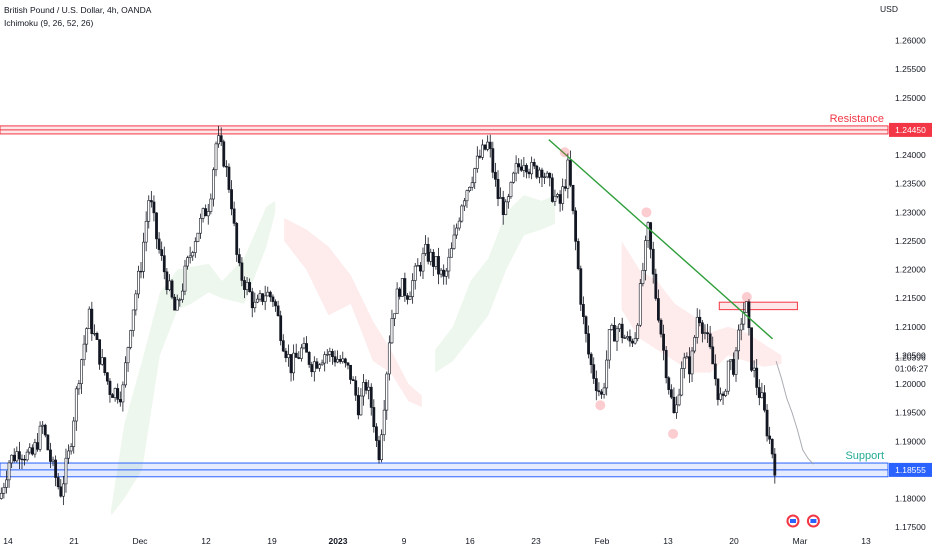 Image resolution: width=932 pixels, height=550 pixels. I want to click on indicator-label: Ichimoku (9, 26, 52, 26), so click(49, 23).